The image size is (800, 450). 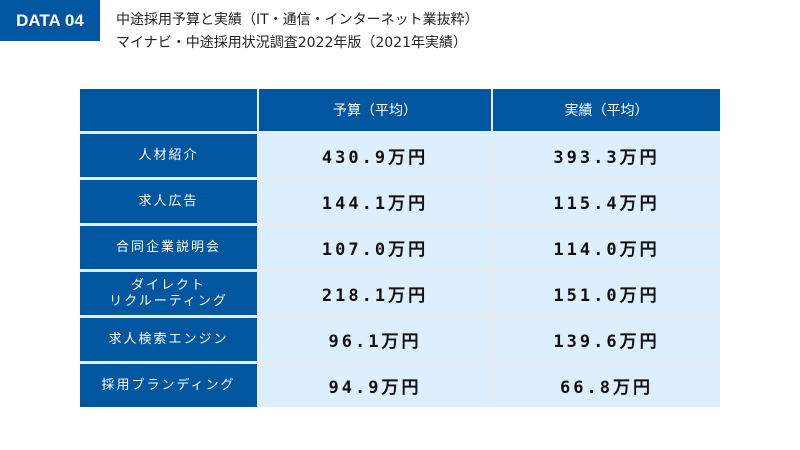 I want to click on actual-value: 66.8万円, so click(x=606, y=385).